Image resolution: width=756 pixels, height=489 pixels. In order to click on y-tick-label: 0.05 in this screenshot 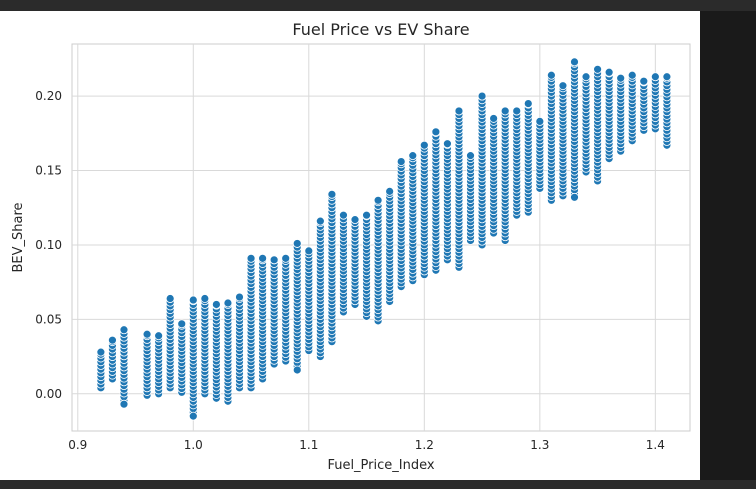, I will do `click(48, 319)`.